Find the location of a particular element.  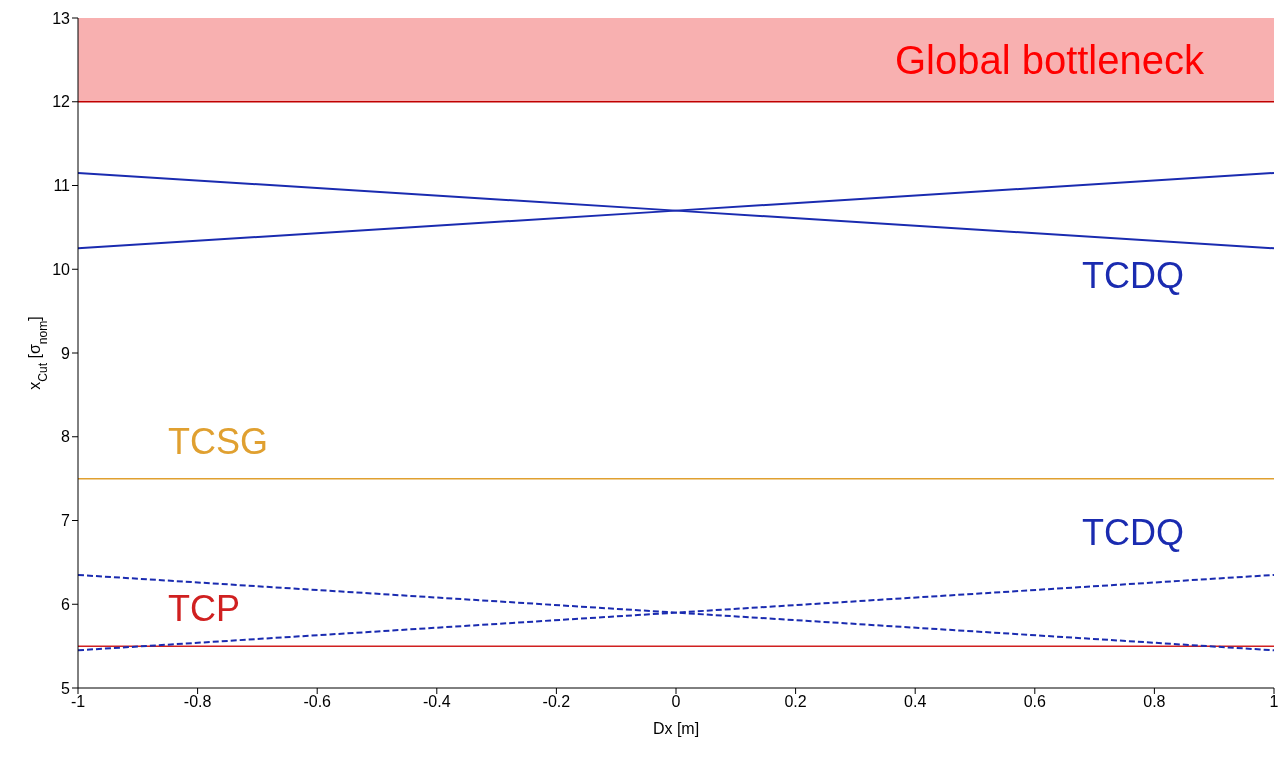

y-tick-label: 8 is located at coordinates (66, 437).